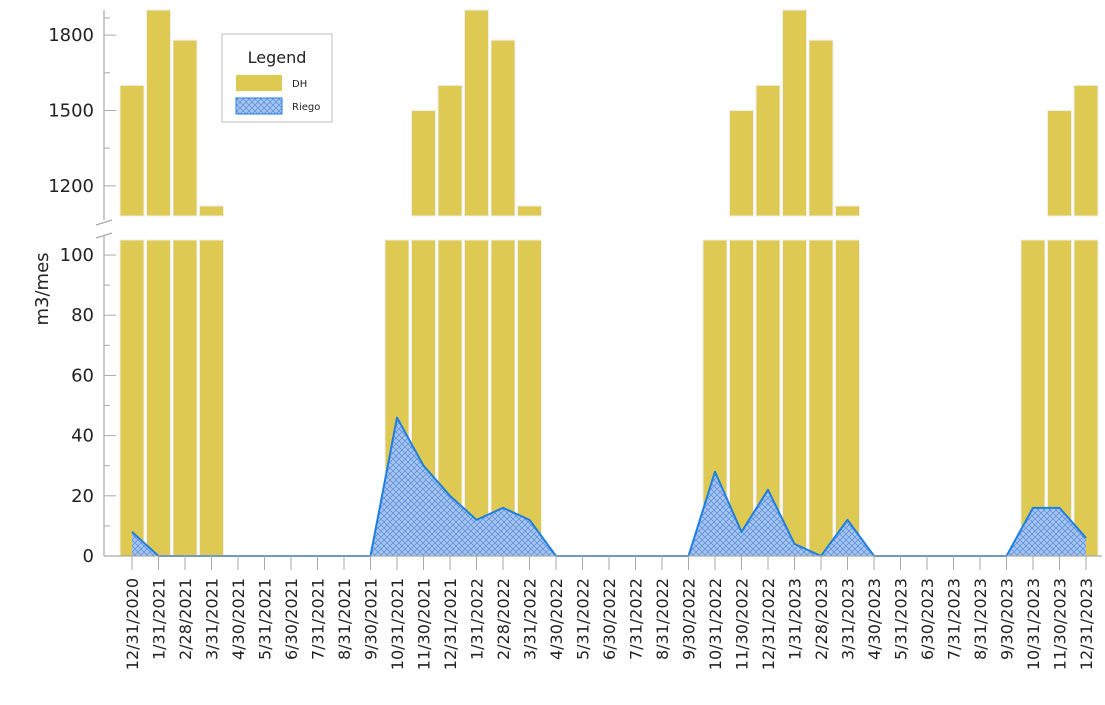 Image resolution: width=1105 pixels, height=705 pixels. What do you see at coordinates (1007, 619) in the screenshot?
I see `x-tick-label: 9/30/2023` at bounding box center [1007, 619].